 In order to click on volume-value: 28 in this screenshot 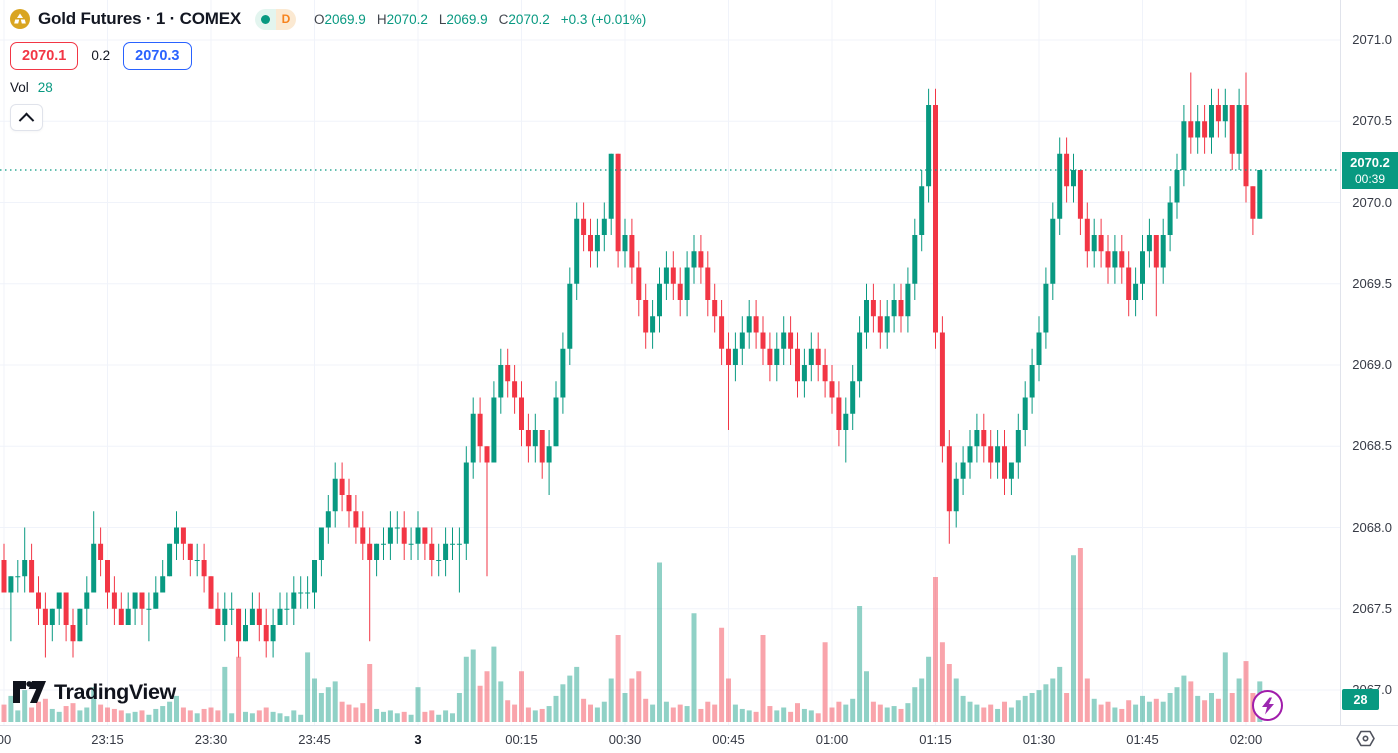, I will do `click(45, 87)`.